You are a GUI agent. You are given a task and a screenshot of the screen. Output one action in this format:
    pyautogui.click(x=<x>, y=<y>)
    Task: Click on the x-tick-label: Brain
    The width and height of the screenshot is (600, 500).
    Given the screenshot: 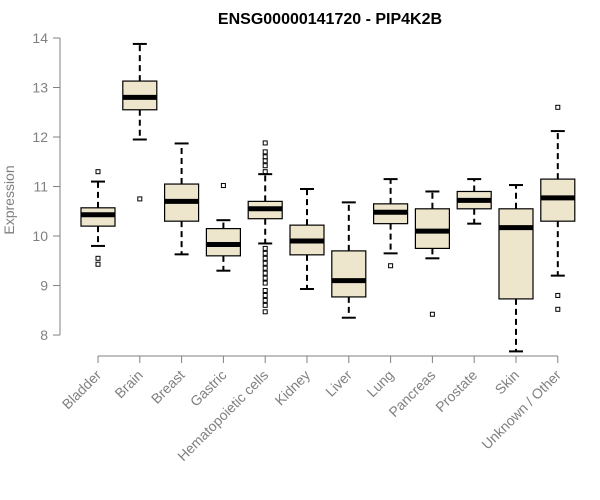 What is the action you would take?
    pyautogui.click(x=128, y=384)
    